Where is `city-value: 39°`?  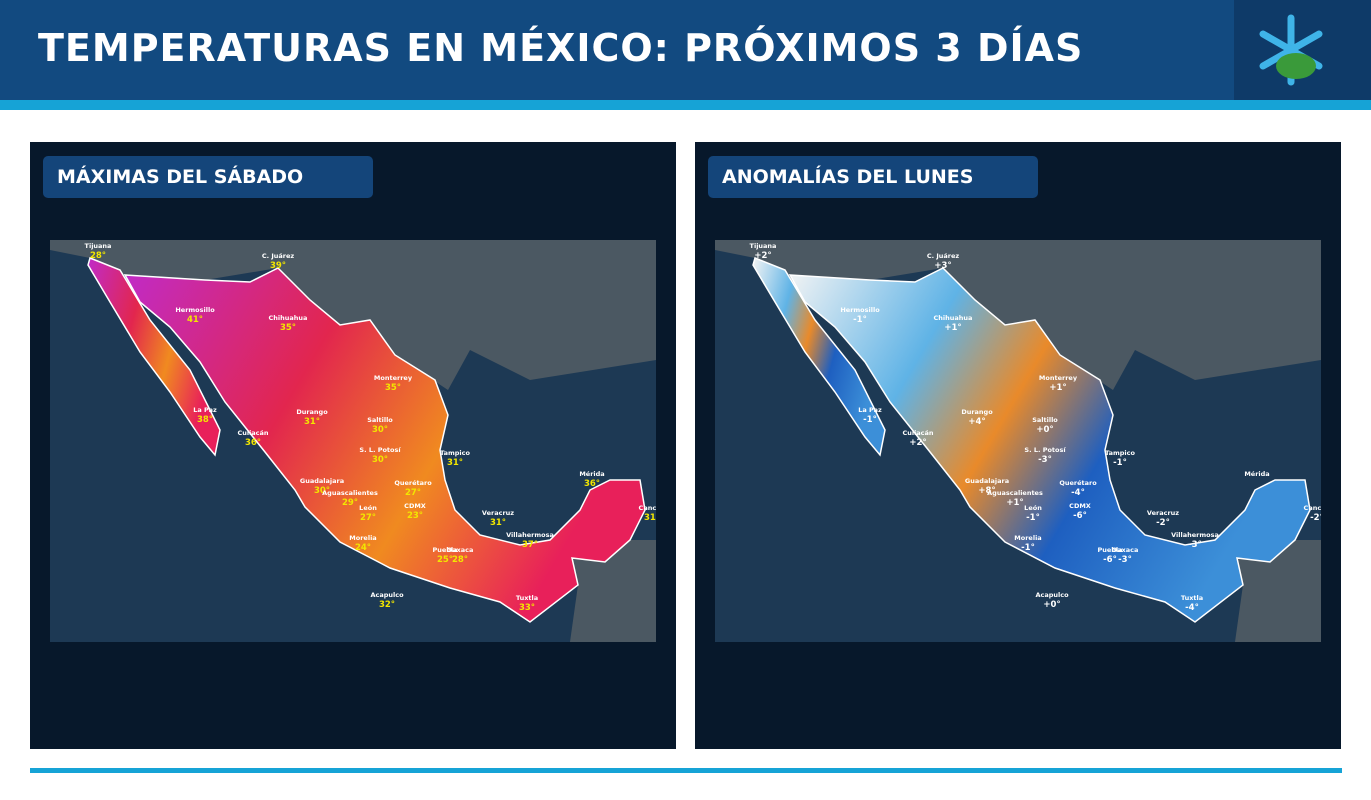
city-value: 39° is located at coordinates (278, 266).